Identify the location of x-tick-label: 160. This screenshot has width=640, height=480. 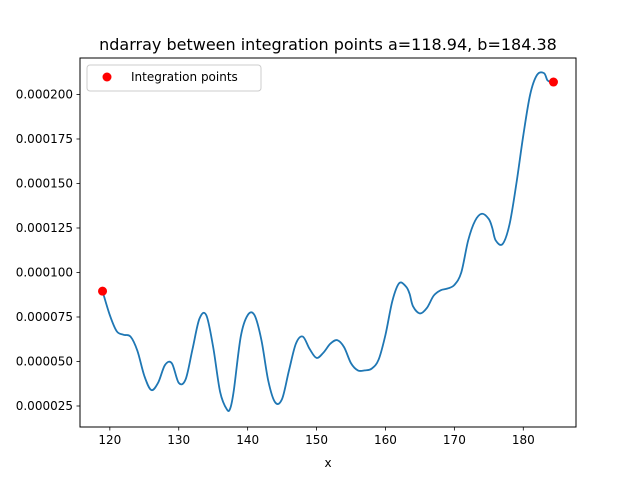
(385, 440).